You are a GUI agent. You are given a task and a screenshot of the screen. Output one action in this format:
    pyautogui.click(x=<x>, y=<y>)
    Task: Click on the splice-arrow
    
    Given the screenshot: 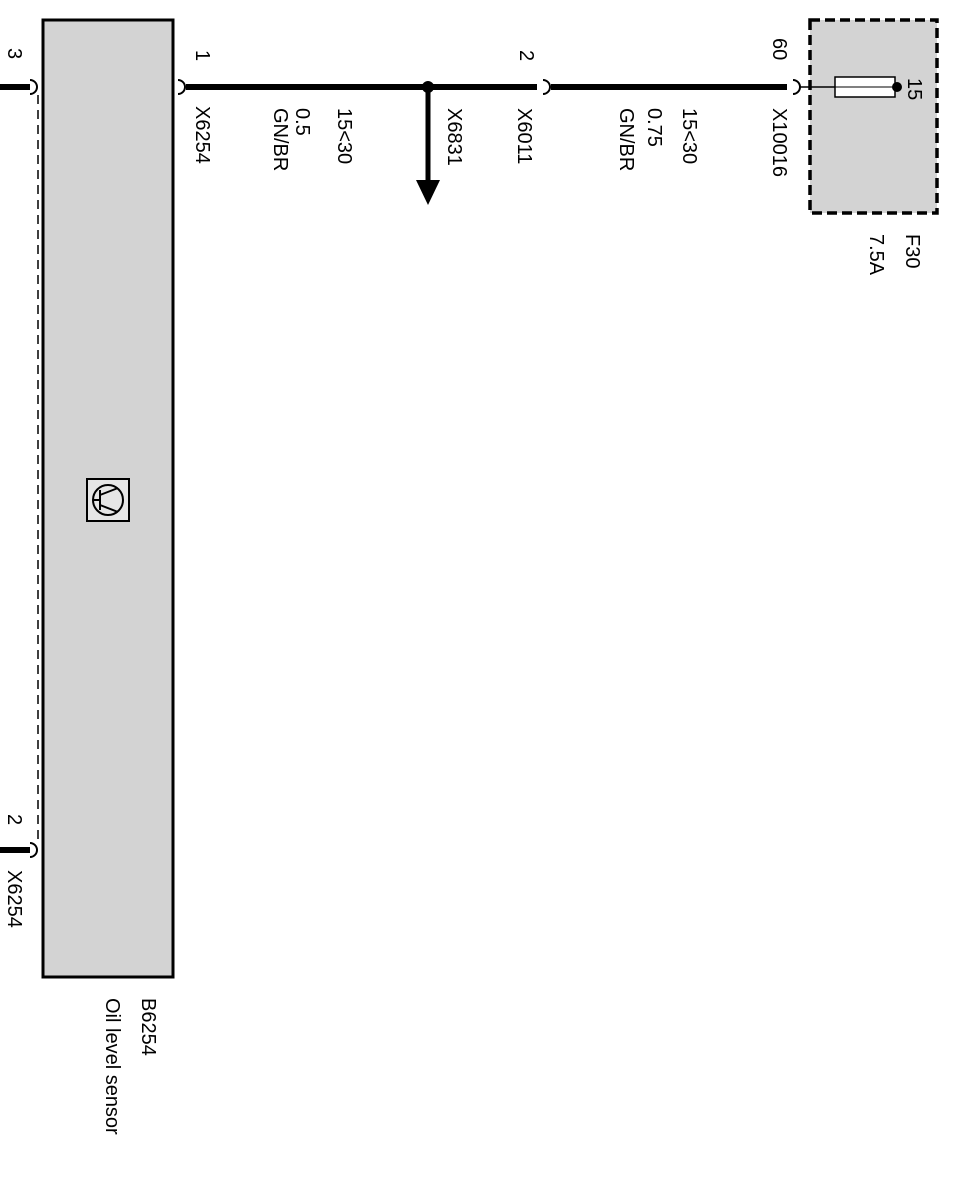 What is the action you would take?
    pyautogui.click(x=428, y=192)
    